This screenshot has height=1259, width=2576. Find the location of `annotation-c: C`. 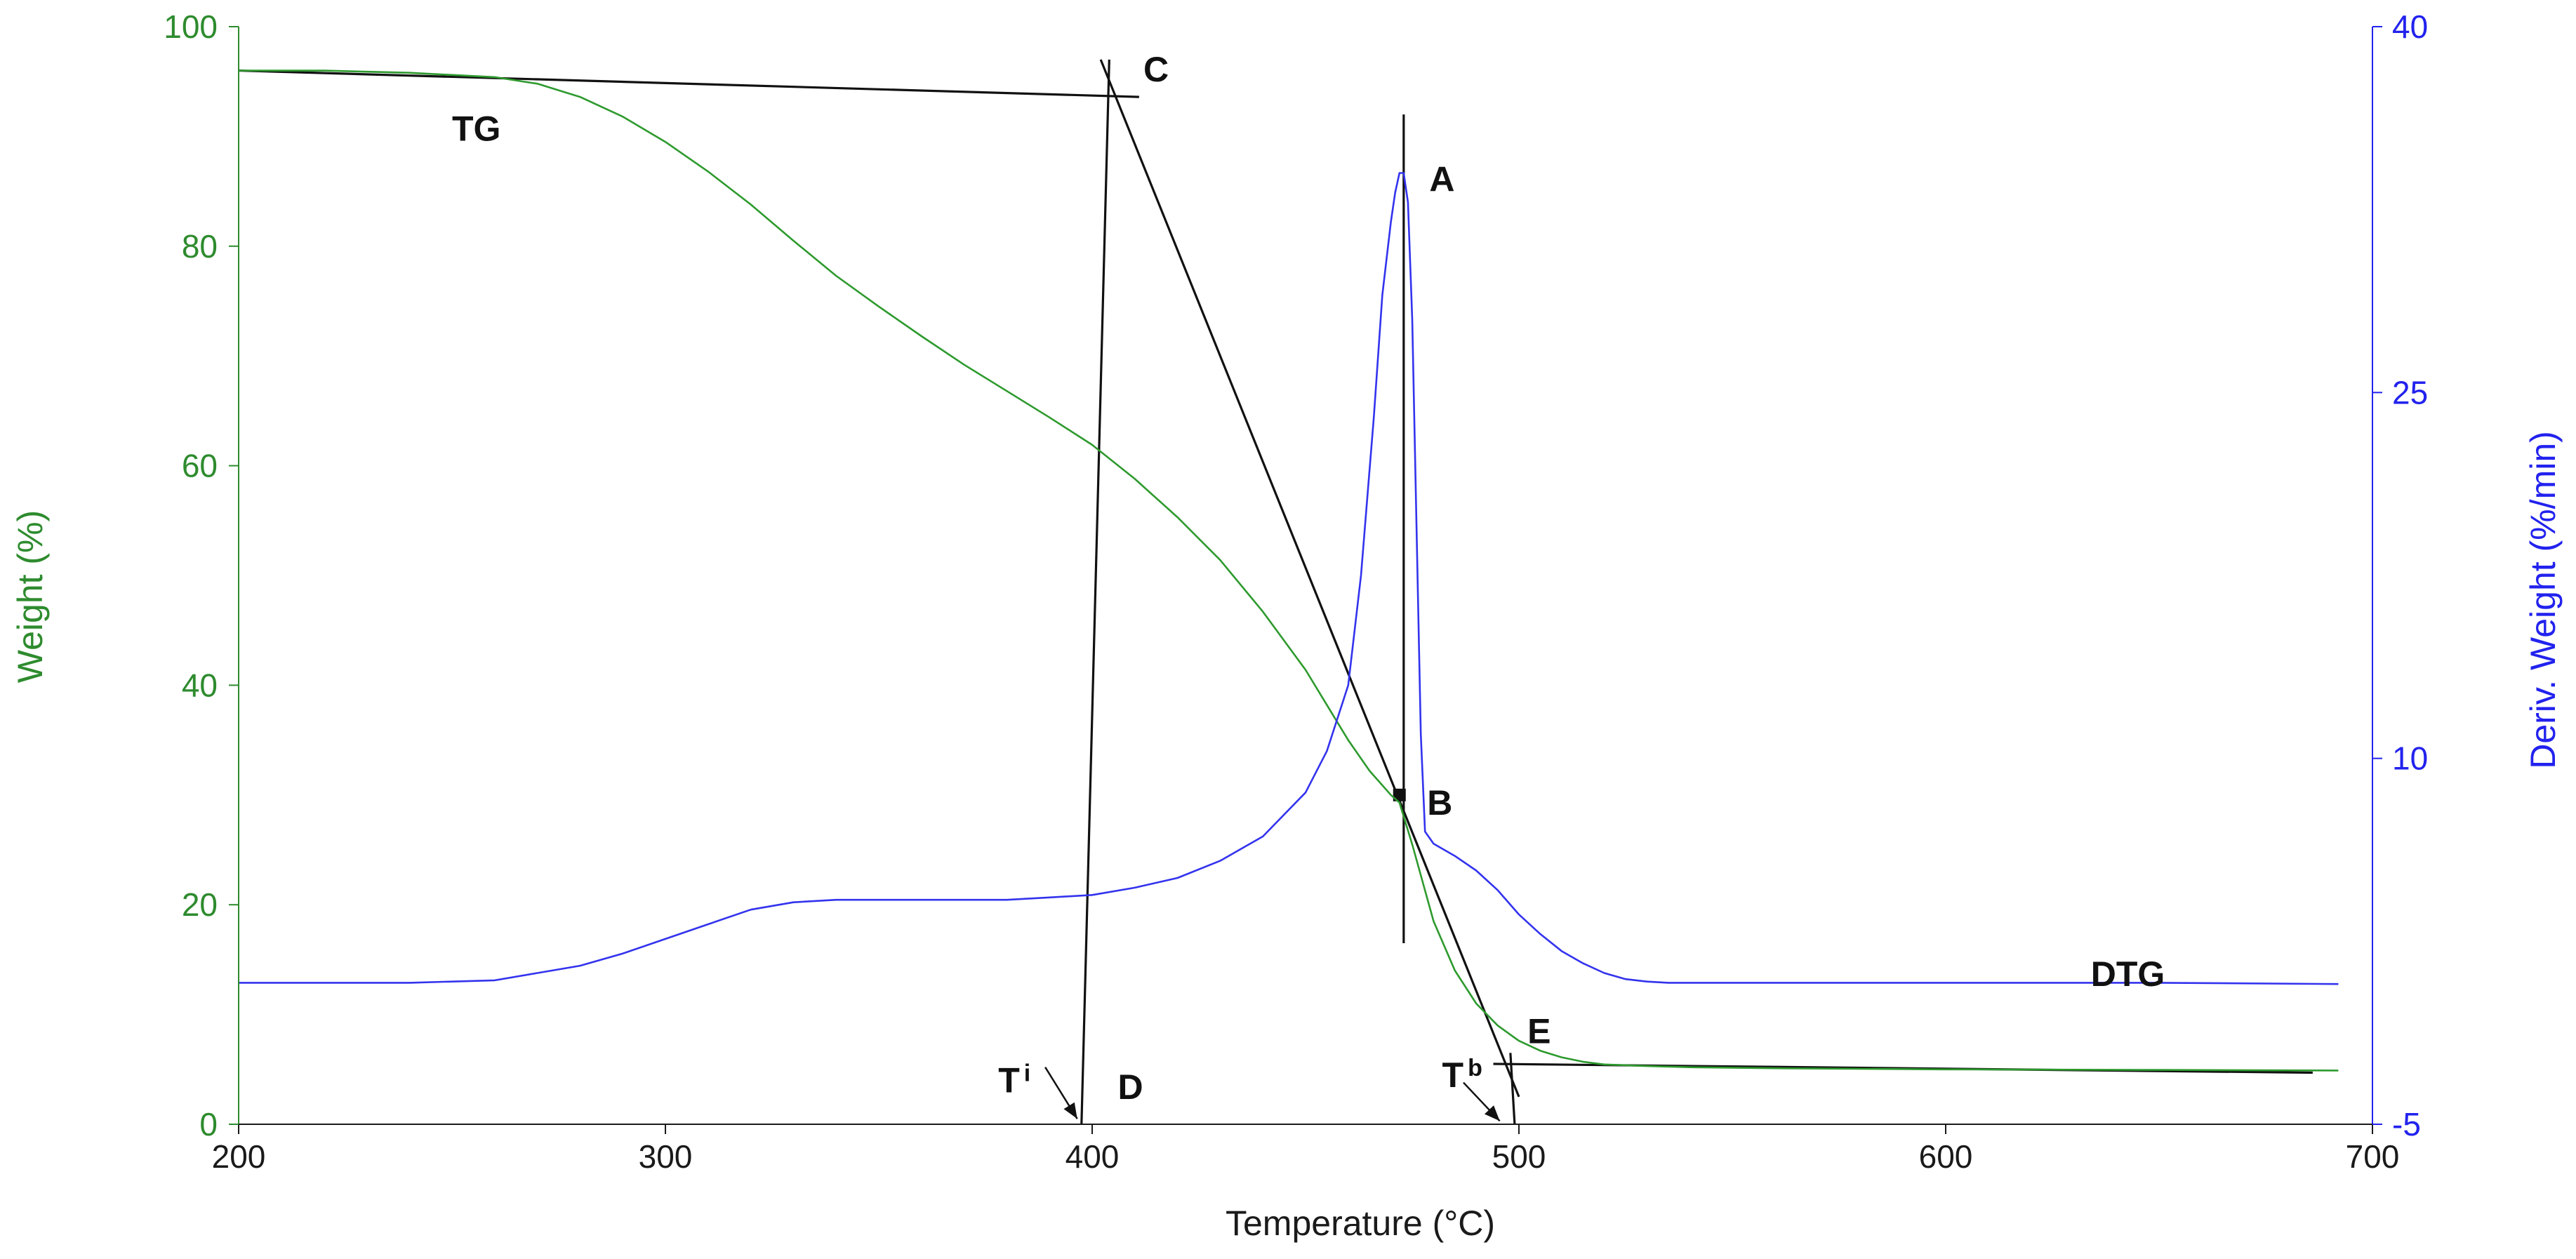

annotation-c: C is located at coordinates (1156, 69).